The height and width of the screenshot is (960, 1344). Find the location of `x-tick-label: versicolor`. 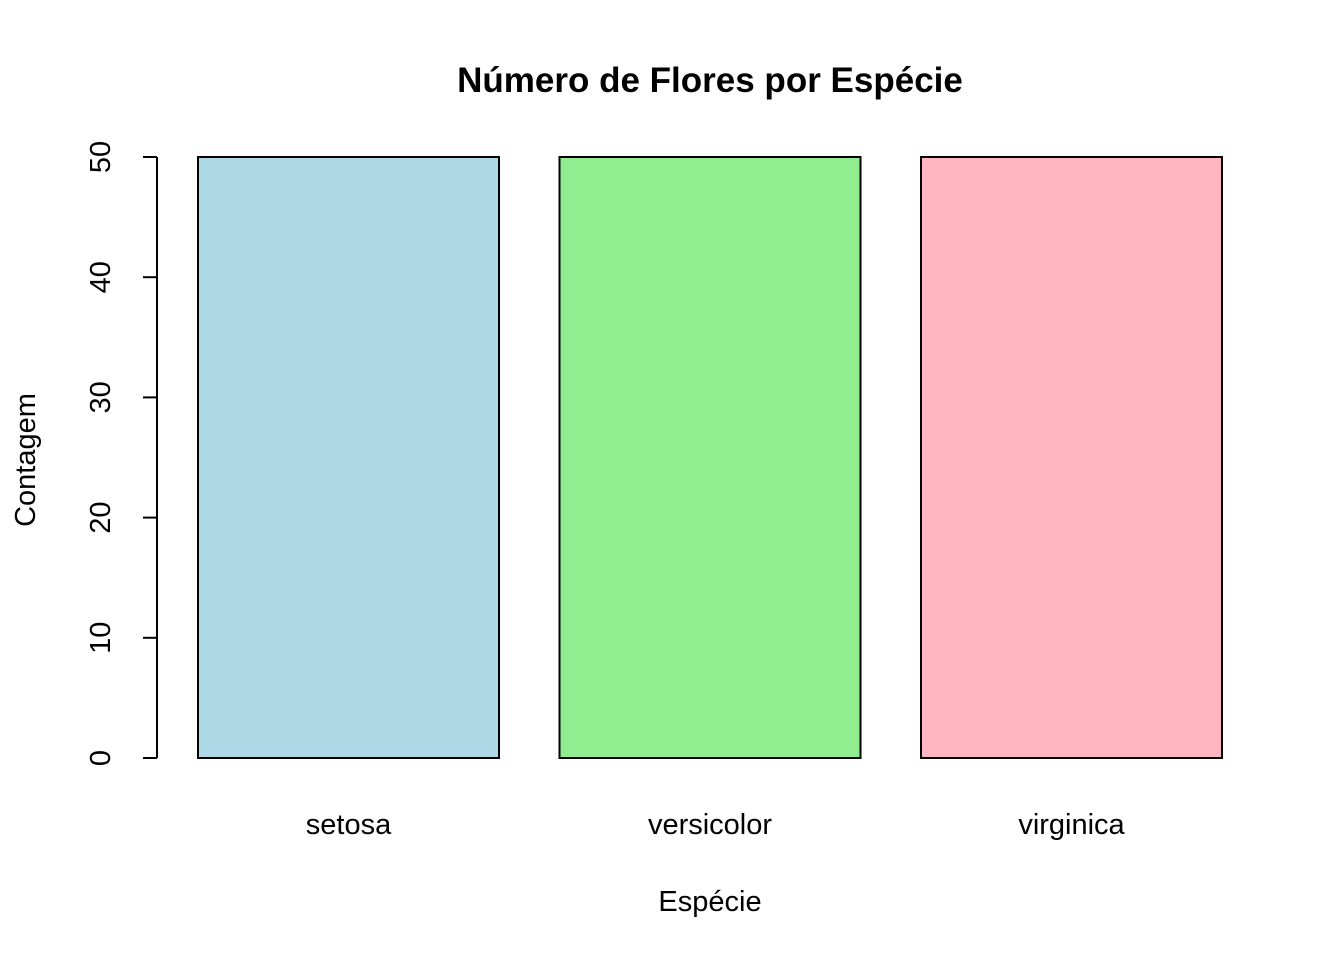

x-tick-label: versicolor is located at coordinates (710, 825).